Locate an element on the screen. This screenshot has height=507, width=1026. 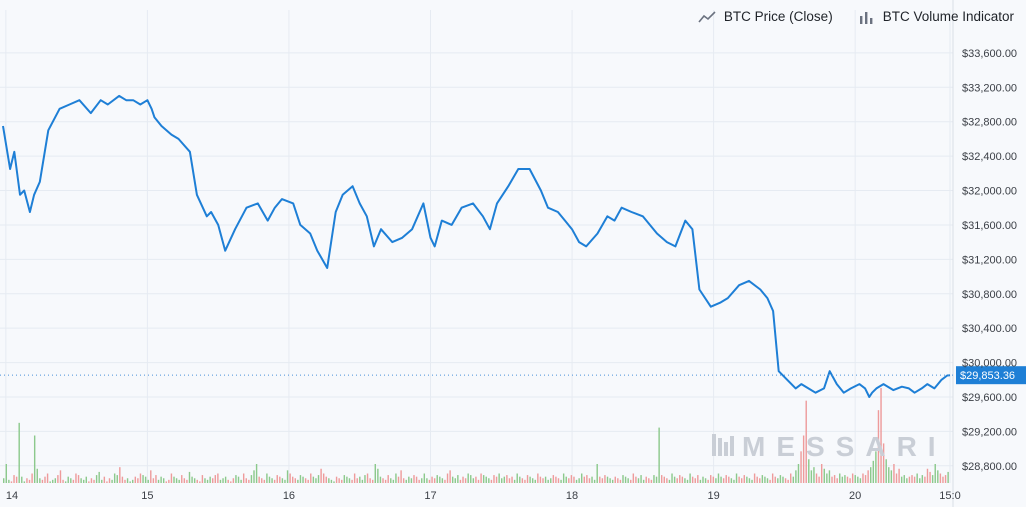
x-tick-label: 18 is located at coordinates (572, 496).